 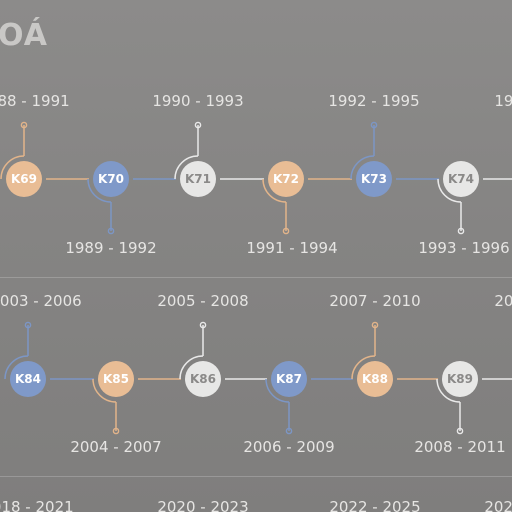 What do you see at coordinates (373, 101) in the screenshot?
I see `year-label: 1992 - 1995` at bounding box center [373, 101].